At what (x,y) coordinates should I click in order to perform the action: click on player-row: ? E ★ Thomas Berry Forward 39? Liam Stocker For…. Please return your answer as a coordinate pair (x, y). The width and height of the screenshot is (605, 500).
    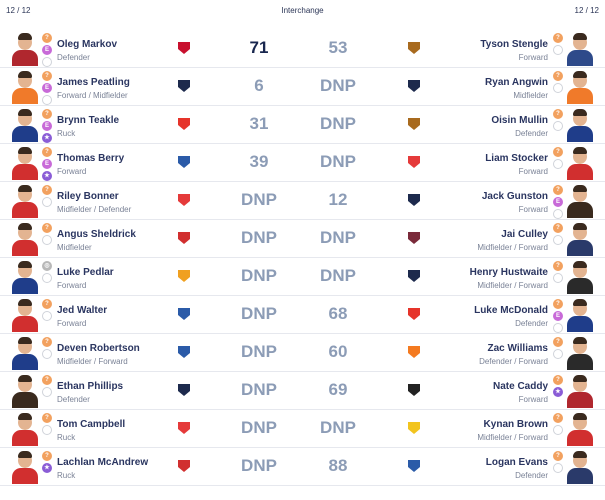
    Looking at the image, I should click on (302, 163).